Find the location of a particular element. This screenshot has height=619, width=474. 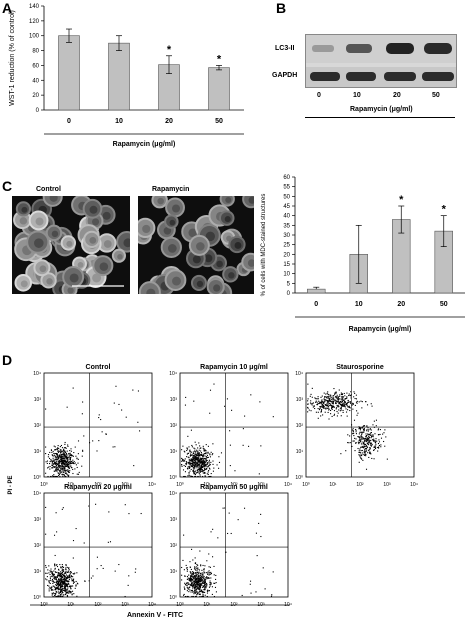

blot-lane-label: 50 is located at coordinates (436, 95).